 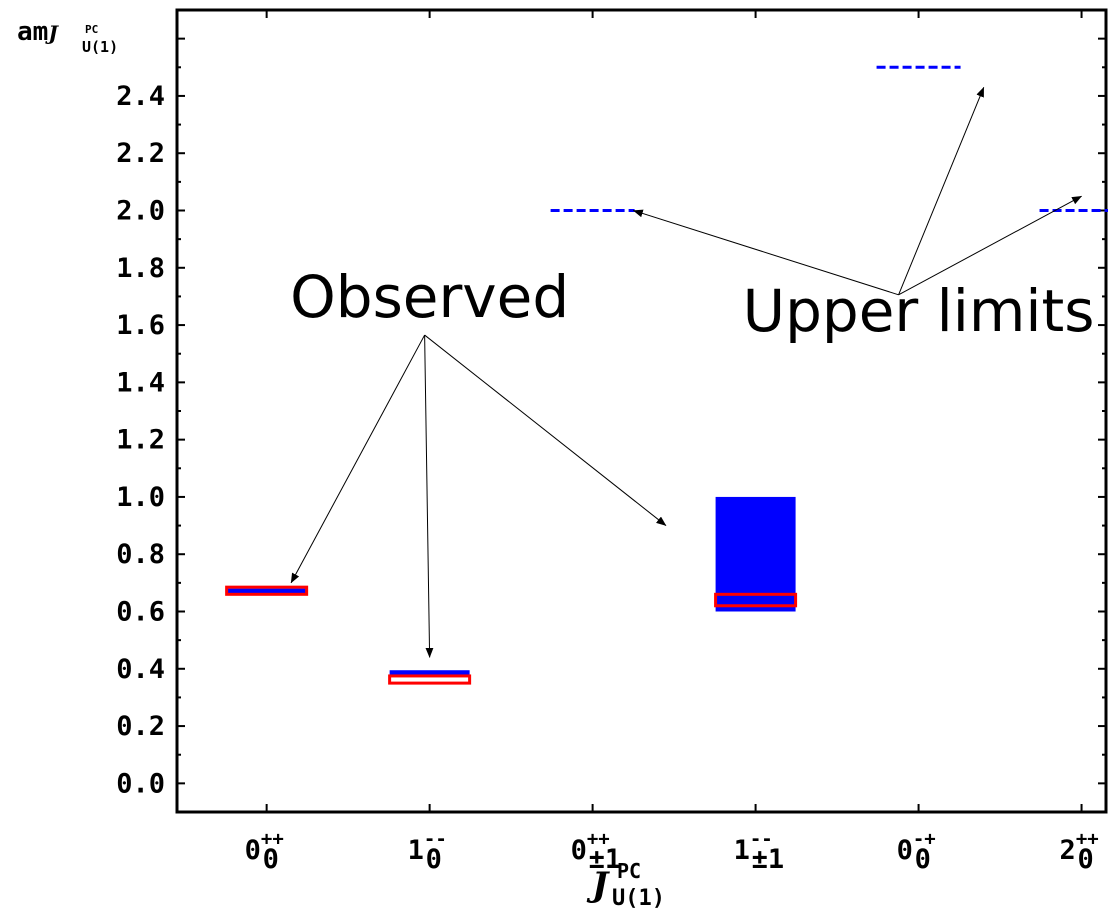 What do you see at coordinates (140, 612) in the screenshot?
I see `y-tick-label: 0.6` at bounding box center [140, 612].